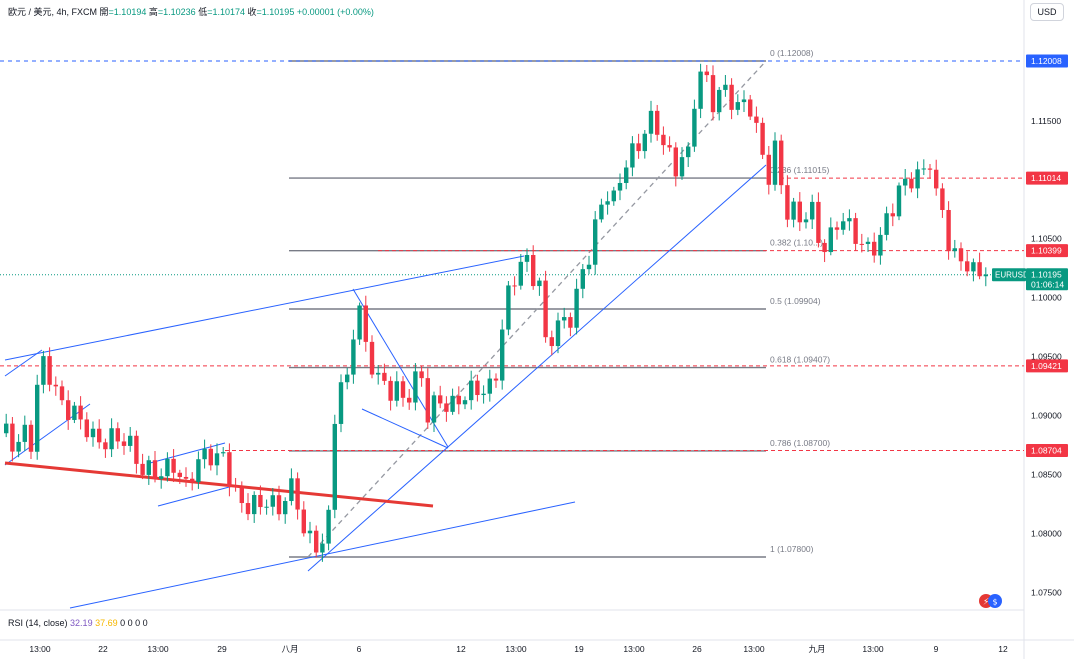  I want to click on current-price-badge, so click(1047, 279).